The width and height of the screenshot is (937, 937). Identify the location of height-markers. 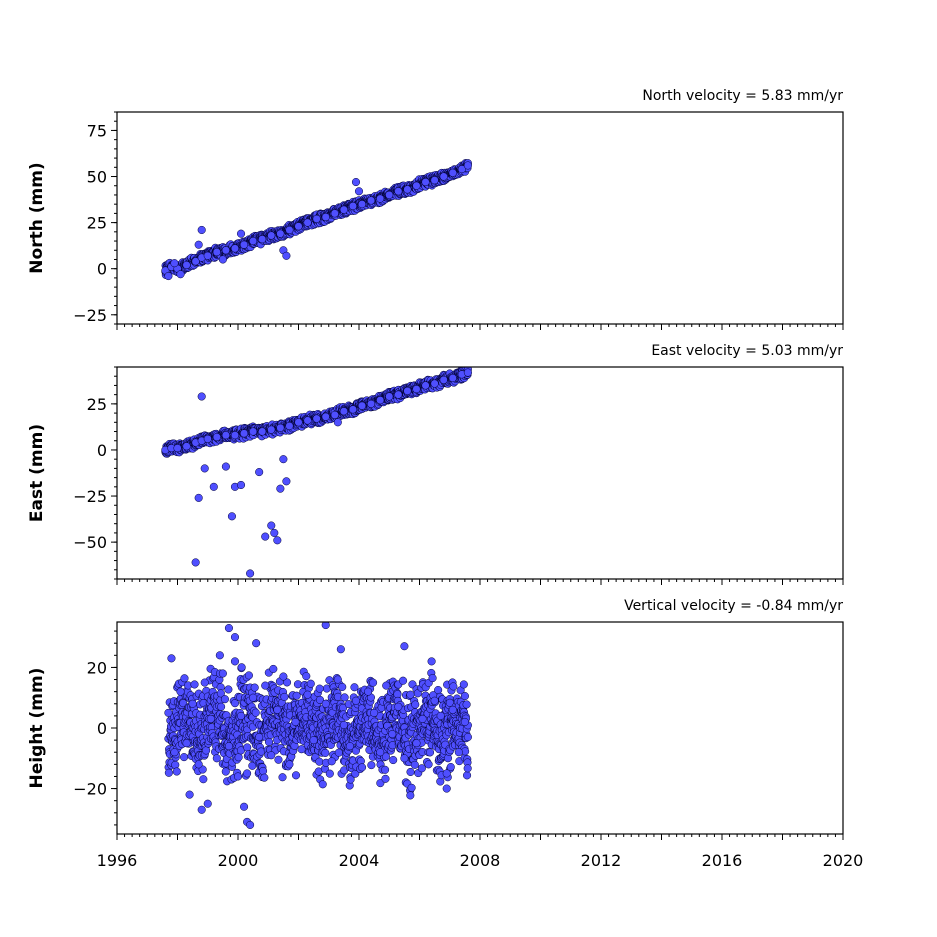
(318, 725).